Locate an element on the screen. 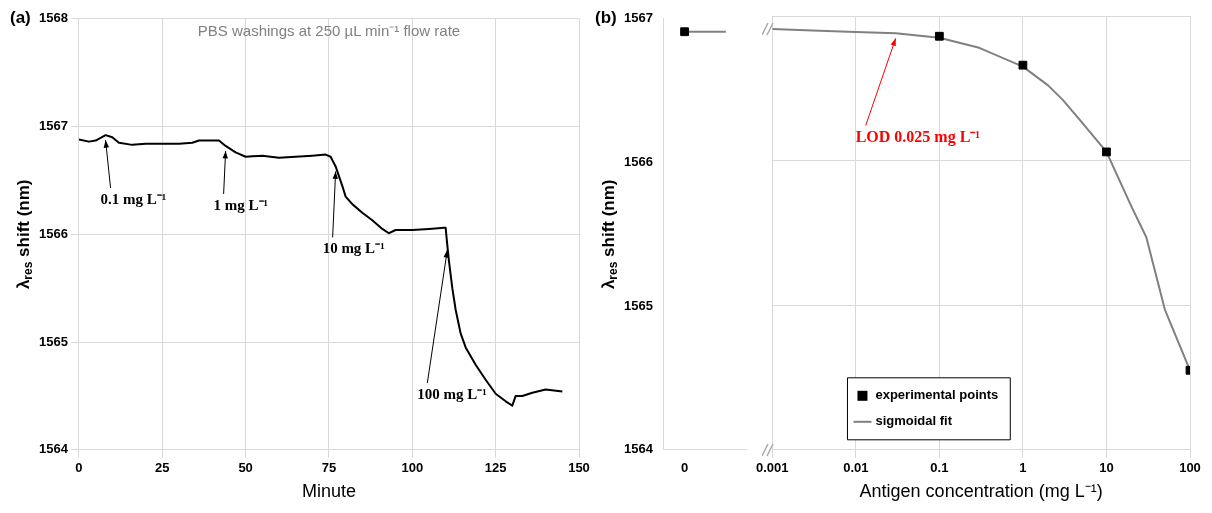 This screenshot has width=1212, height=513. annotation: 10 mg L⁻¹ is located at coordinates (353, 248).